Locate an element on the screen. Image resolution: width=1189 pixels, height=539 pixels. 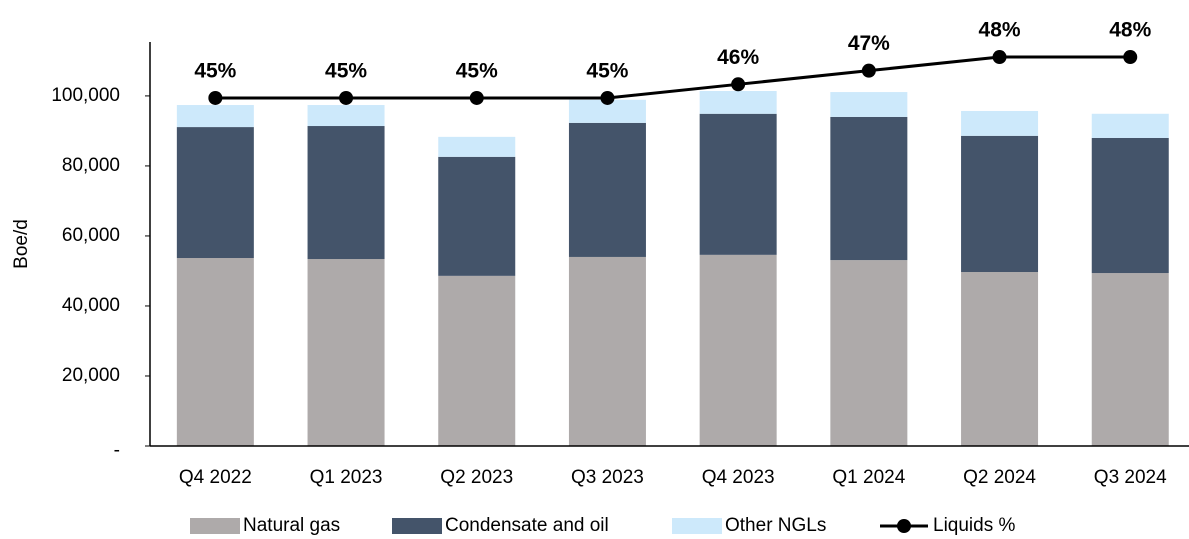
x-tick-label: Q3 2024 is located at coordinates (1130, 477).